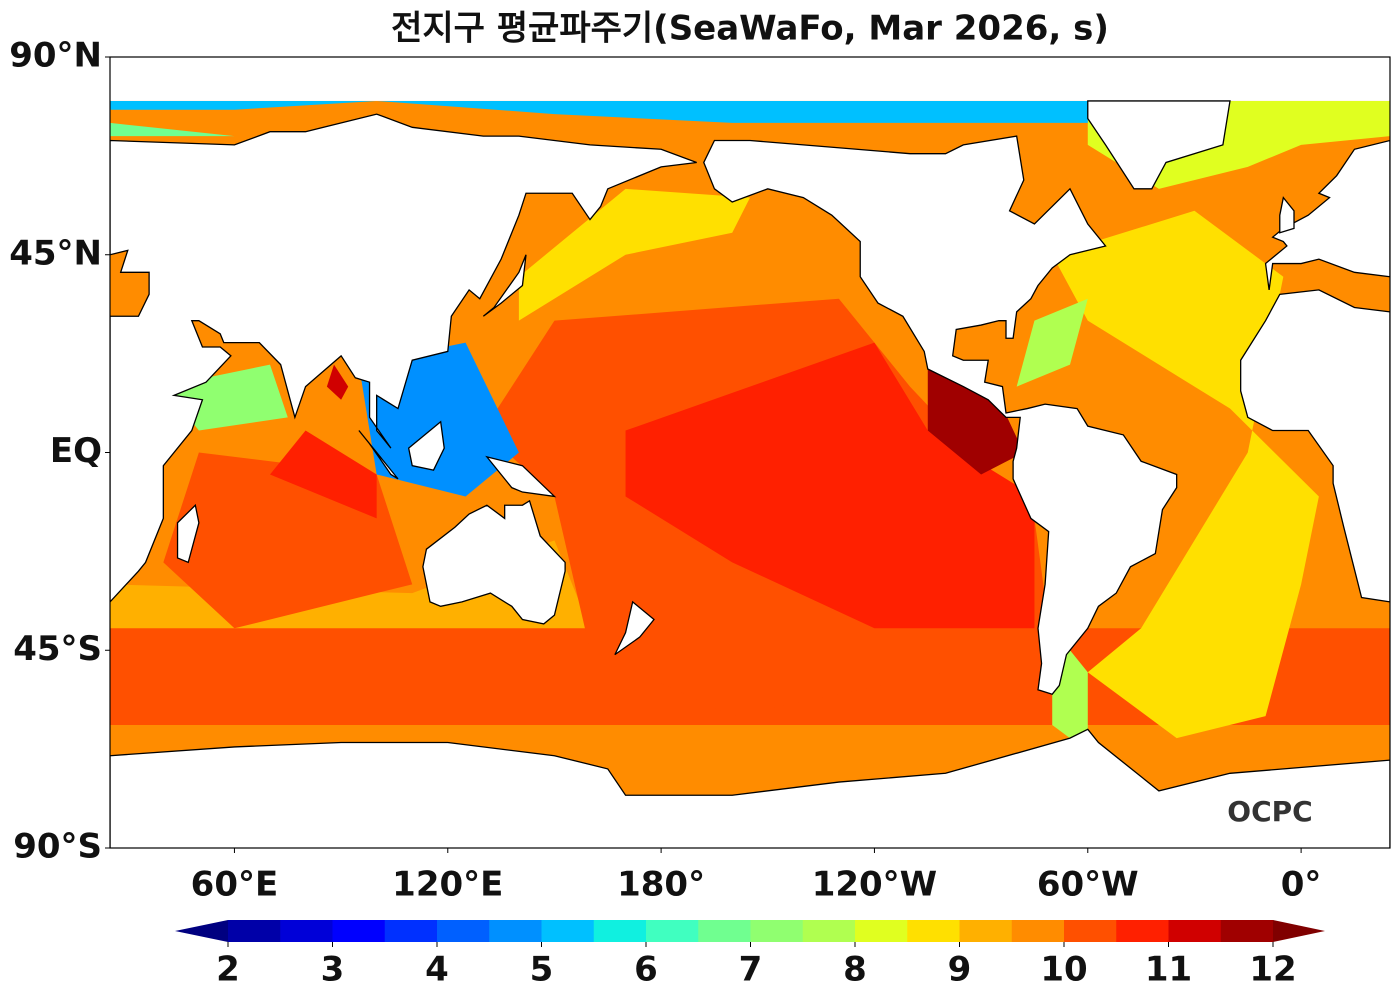  What do you see at coordinates (76, 451) in the screenshot?
I see `y-tick-label: EQ` at bounding box center [76, 451].